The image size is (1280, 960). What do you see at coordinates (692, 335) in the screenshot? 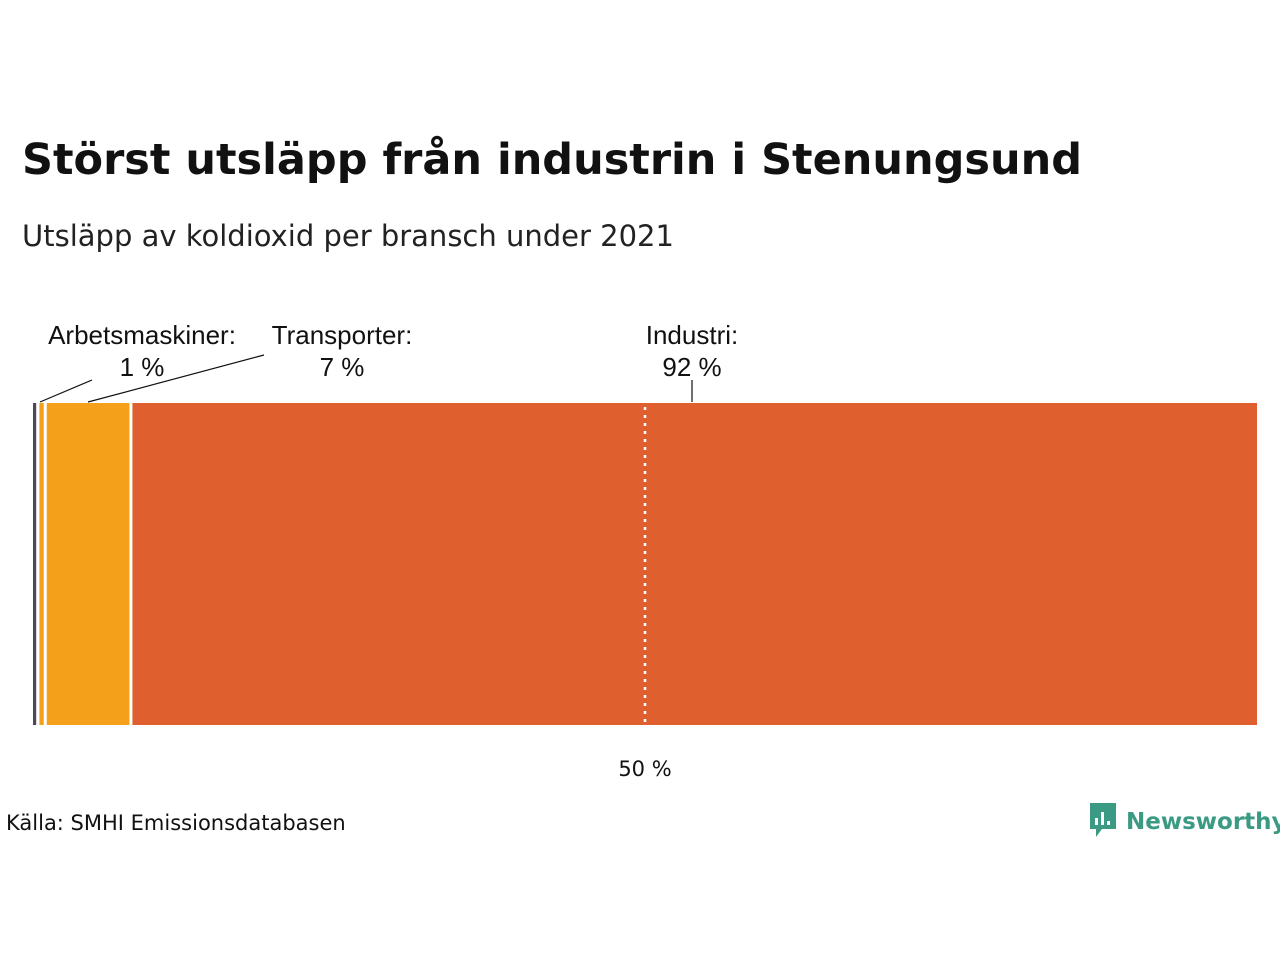
I see `segment-label-industri: Industri:` at bounding box center [692, 335].